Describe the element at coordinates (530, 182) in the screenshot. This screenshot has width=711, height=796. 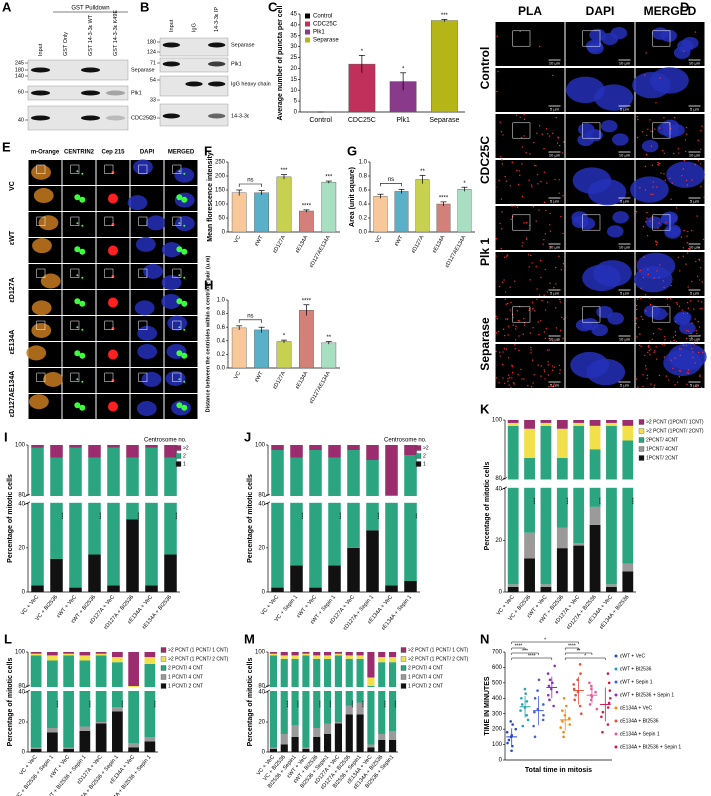
I see `micrograph-tile` at that location.